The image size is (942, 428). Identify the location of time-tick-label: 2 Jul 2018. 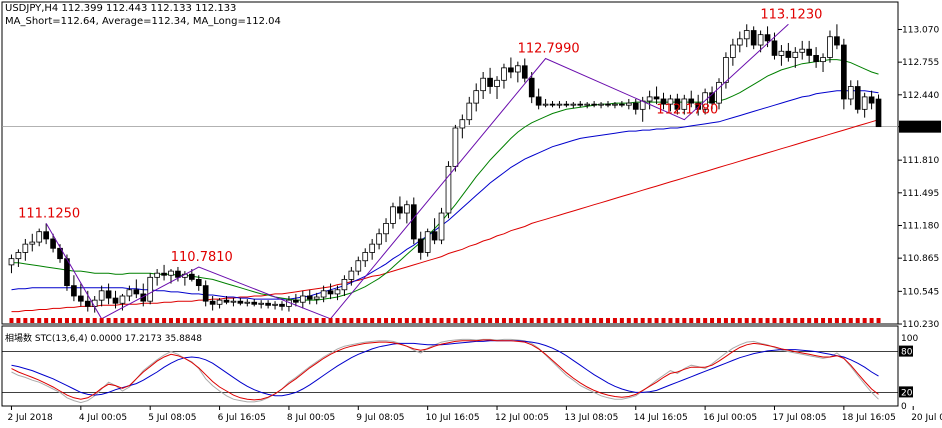
(29, 418).